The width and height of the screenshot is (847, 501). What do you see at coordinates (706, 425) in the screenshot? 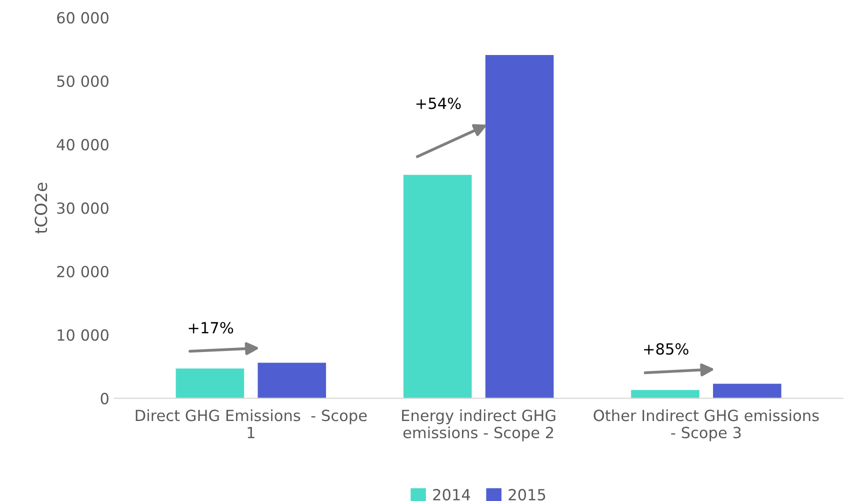
I see `x-tick-label: Other Indirect GHG emissions - Scope 3` at bounding box center [706, 425].